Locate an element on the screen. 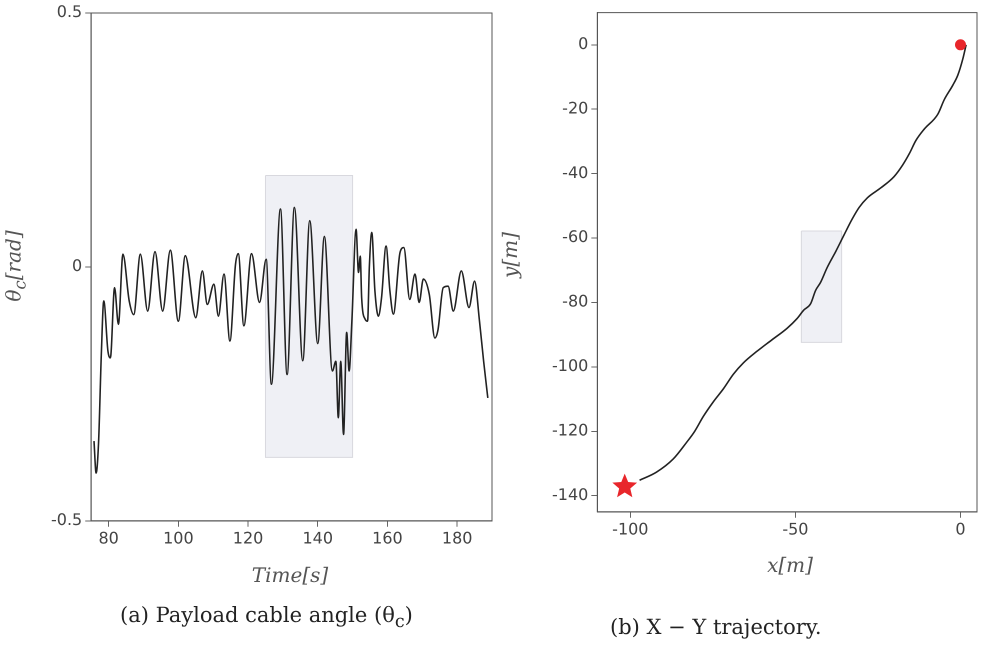 This screenshot has height=655, width=987. text: (a) Payload cable angle (θ$_{c}$) is located at coordinates (266, 617).